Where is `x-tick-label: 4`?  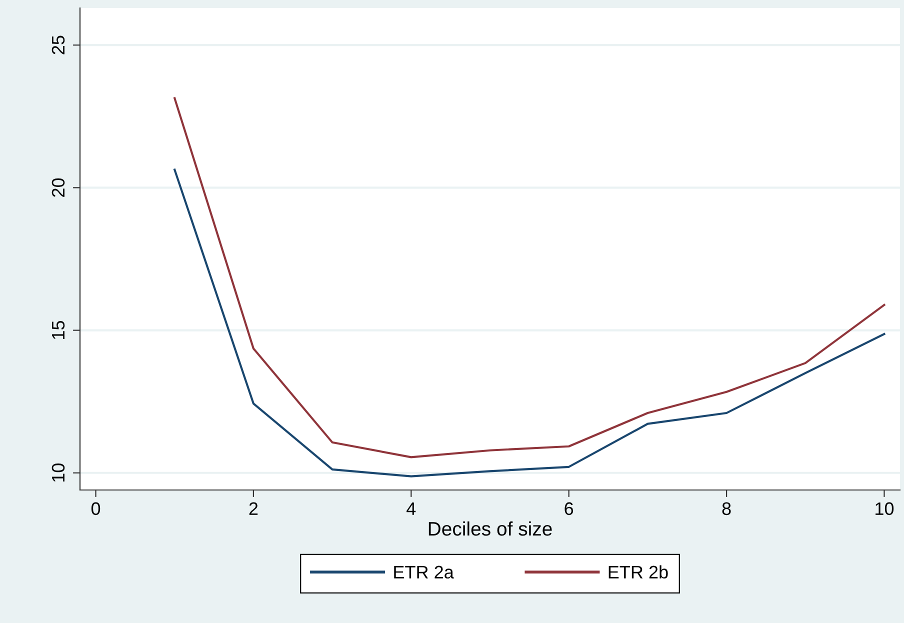 x-tick-label: 4 is located at coordinates (411, 508).